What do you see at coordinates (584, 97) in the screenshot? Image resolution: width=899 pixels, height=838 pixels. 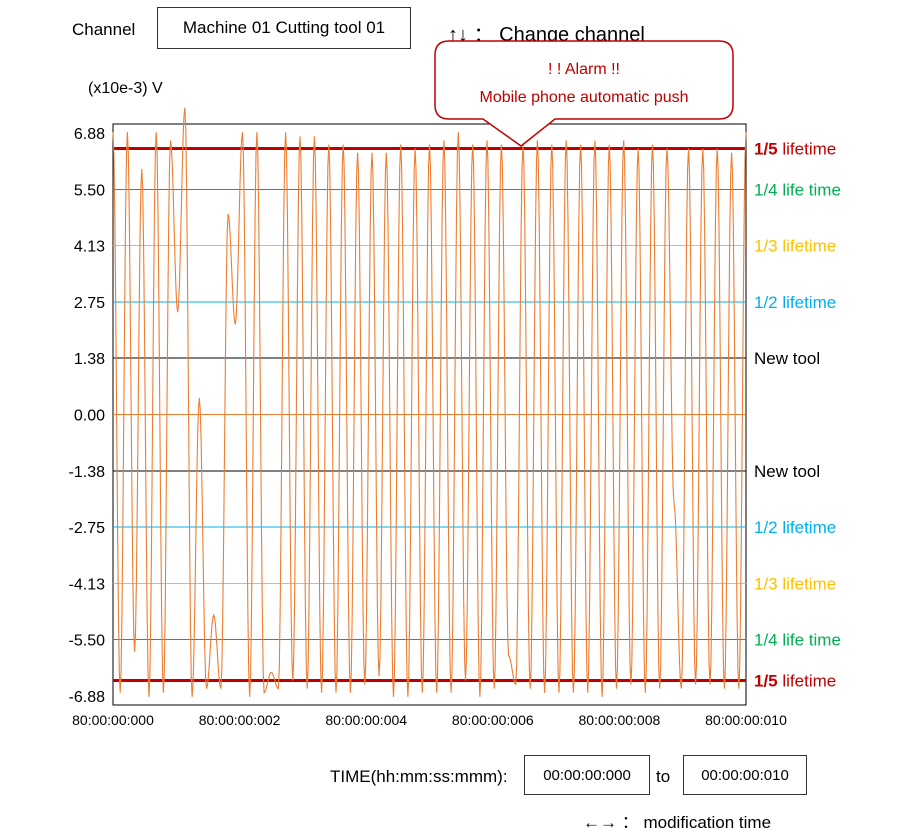 I see `alarm-message: Mobile phone automatic push` at bounding box center [584, 97].